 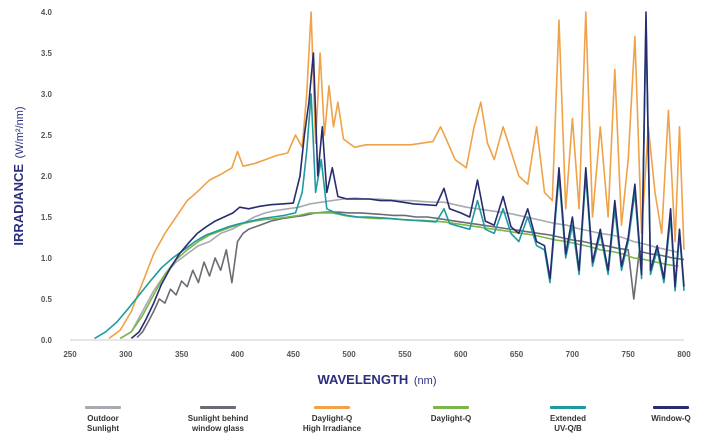 What do you see at coordinates (405, 354) in the screenshot?
I see `x-tick-label: 550` at bounding box center [405, 354].